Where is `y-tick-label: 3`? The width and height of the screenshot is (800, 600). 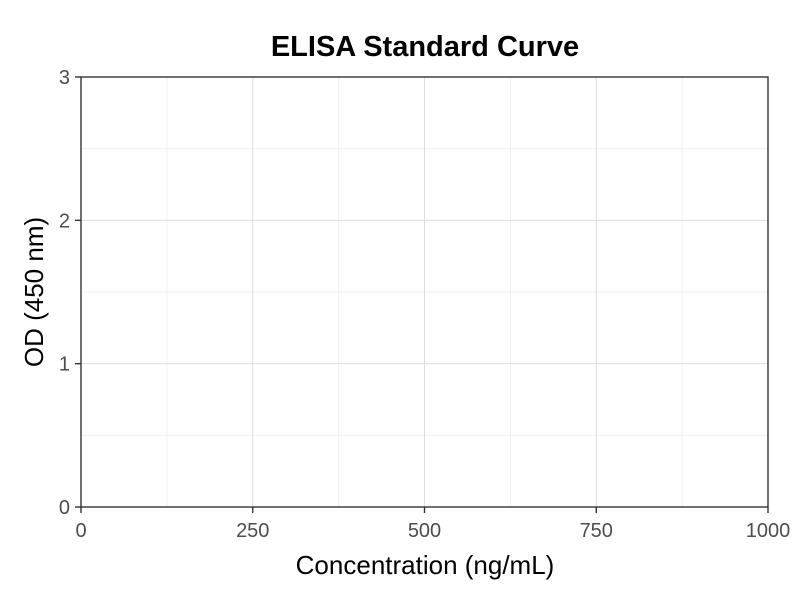 y-tick-label: 3 is located at coordinates (64, 78).